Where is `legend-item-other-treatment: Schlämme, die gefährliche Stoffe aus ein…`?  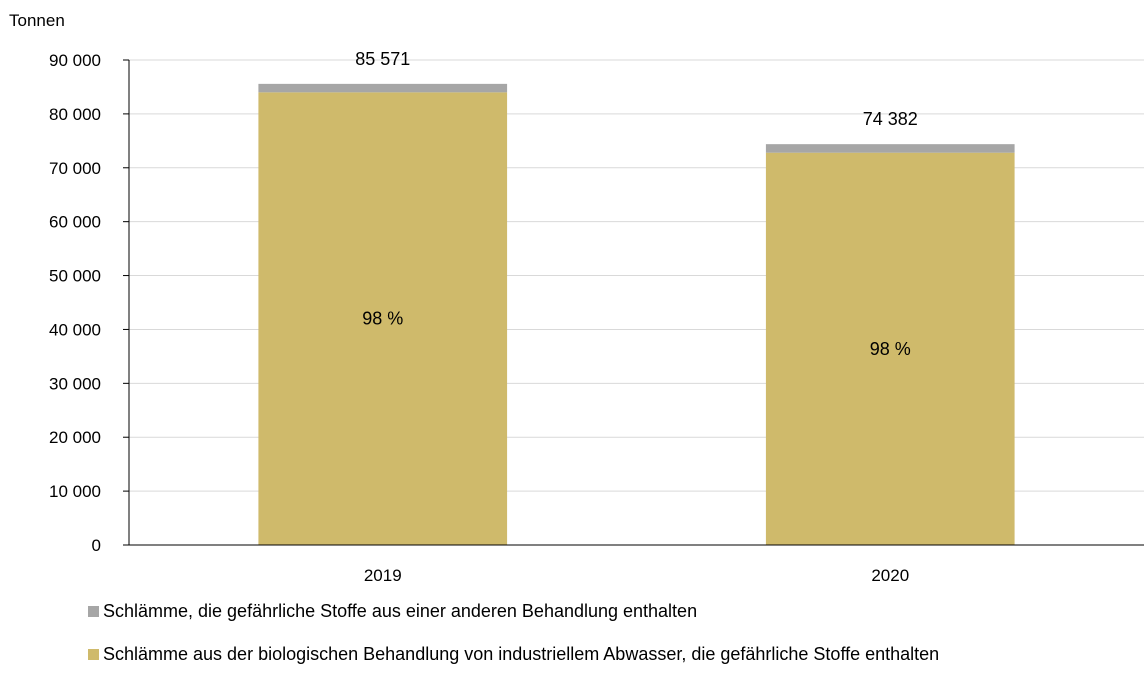
legend-item-other-treatment: Schlämme, die gefährliche Stoffe aus ein… is located at coordinates (513, 611).